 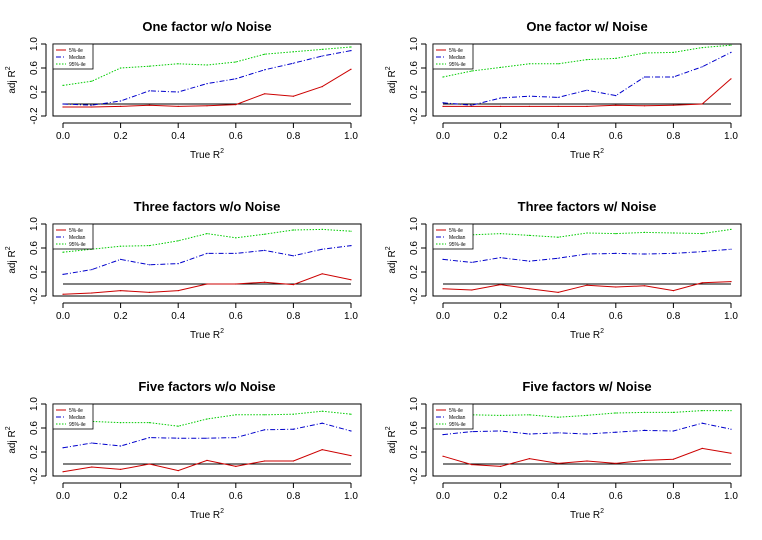 I want to click on y-tick-label: 0.6, so click(x=34, y=68).